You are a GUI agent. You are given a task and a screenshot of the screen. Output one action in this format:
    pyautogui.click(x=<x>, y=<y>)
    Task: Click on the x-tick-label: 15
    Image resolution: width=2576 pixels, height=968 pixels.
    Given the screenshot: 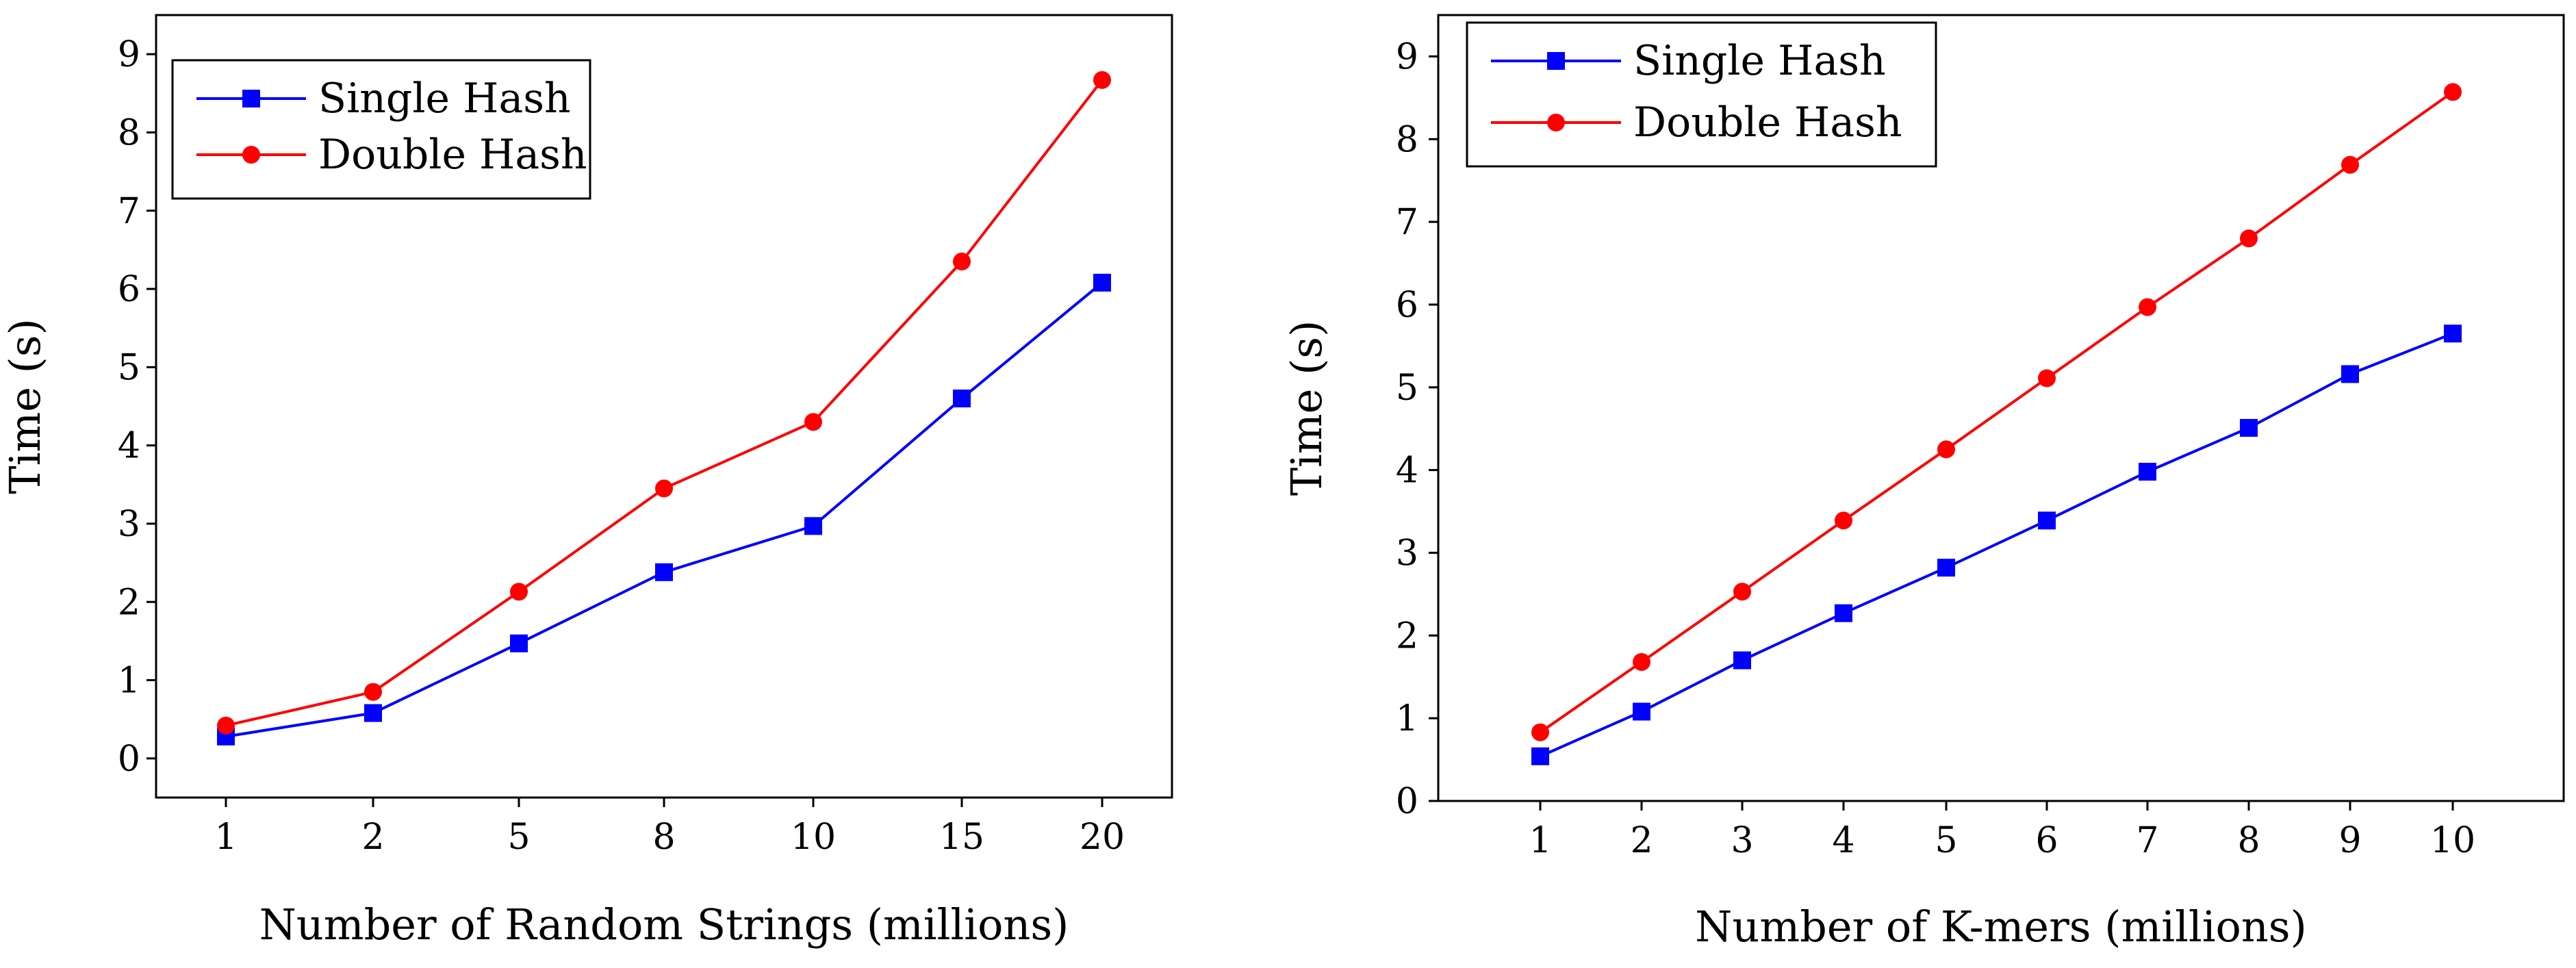 What is the action you would take?
    pyautogui.click(x=962, y=837)
    